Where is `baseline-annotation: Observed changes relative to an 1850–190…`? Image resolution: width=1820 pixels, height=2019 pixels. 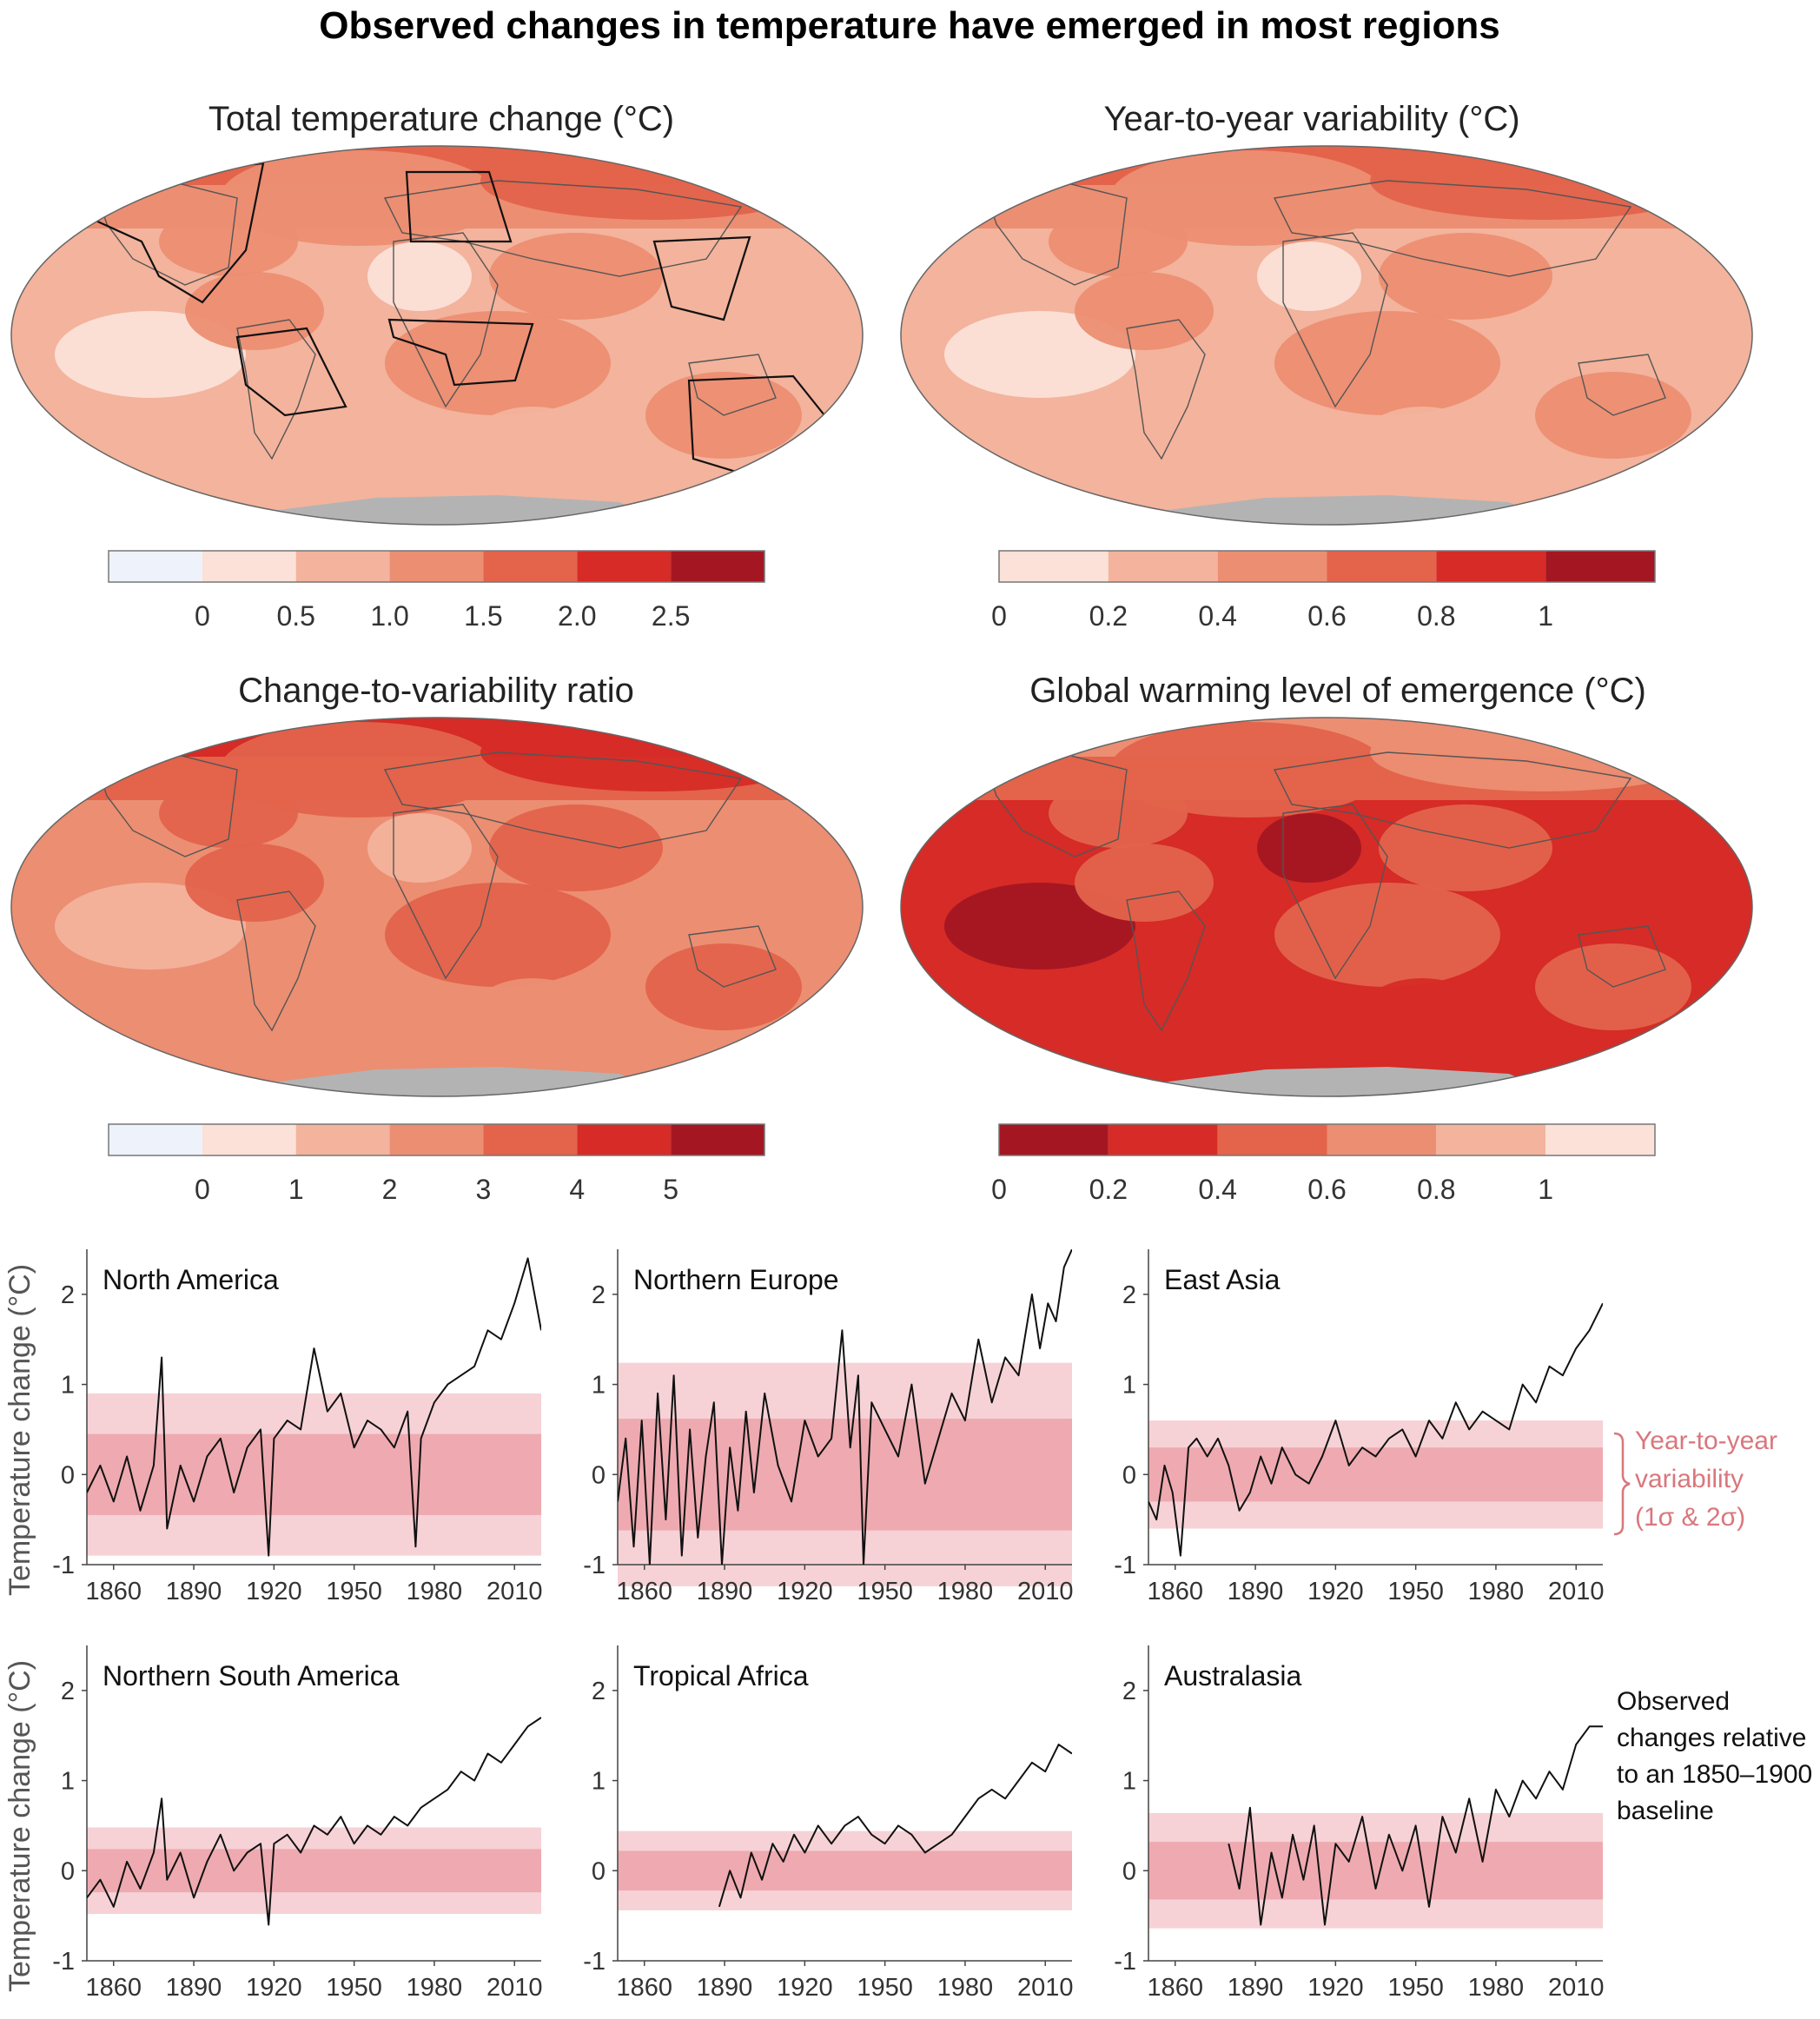
baseline-annotation: Observed changes relative to an 1850–190… is located at coordinates (1714, 1756).